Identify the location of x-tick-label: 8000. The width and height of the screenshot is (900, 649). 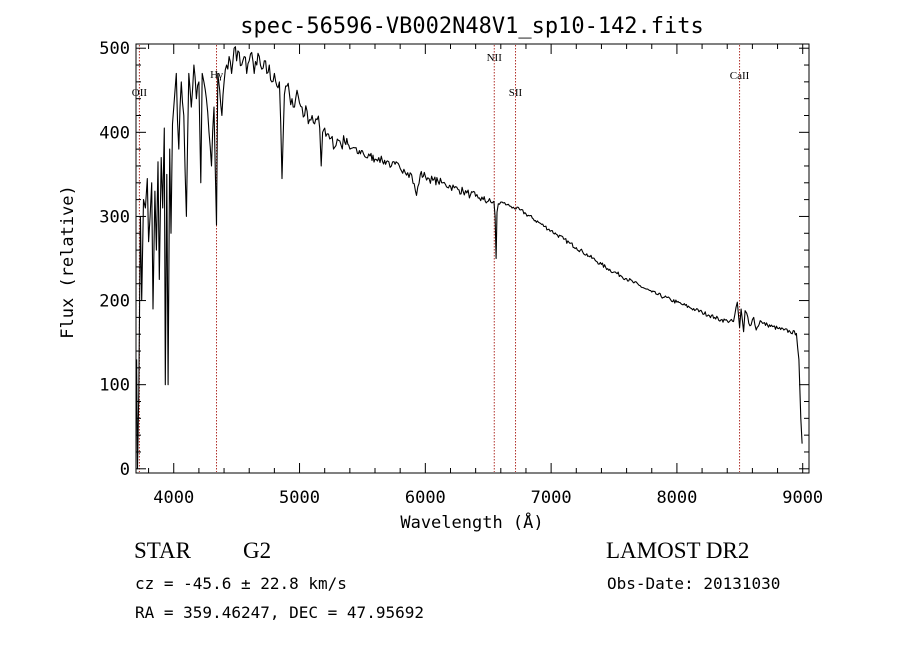
(676, 498).